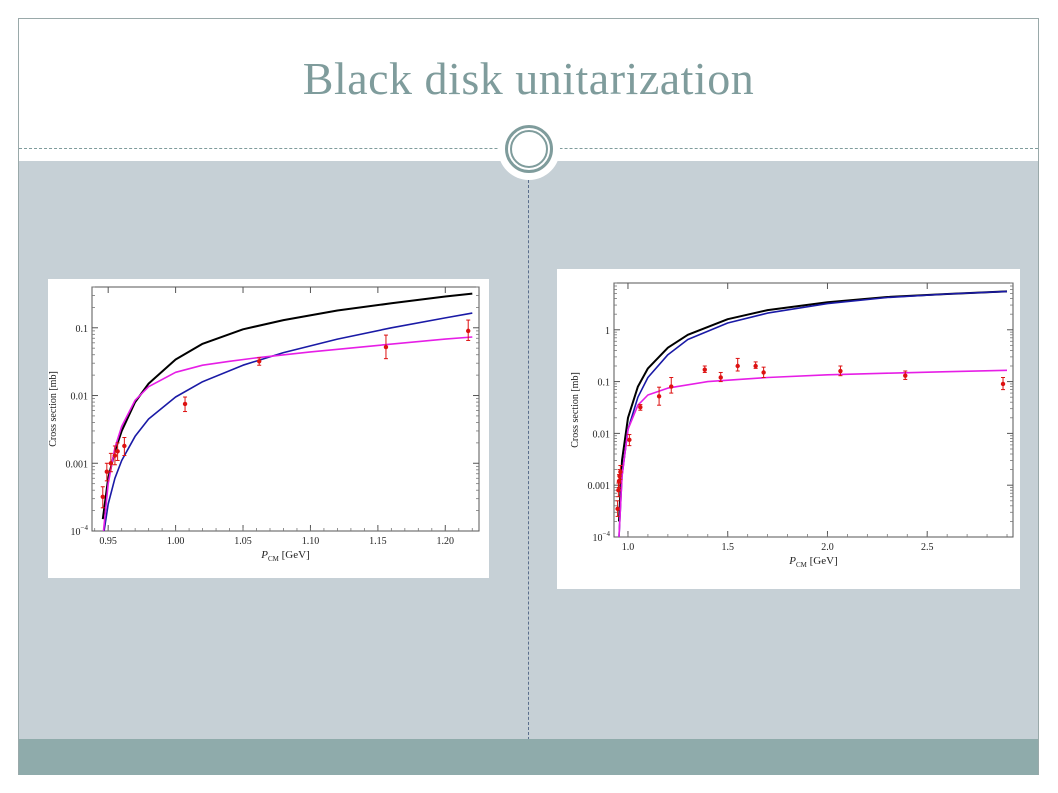 Image resolution: width=1058 pixels, height=793 pixels. What do you see at coordinates (727, 547) in the screenshot?
I see `x-tick-label: 1.5` at bounding box center [727, 547].